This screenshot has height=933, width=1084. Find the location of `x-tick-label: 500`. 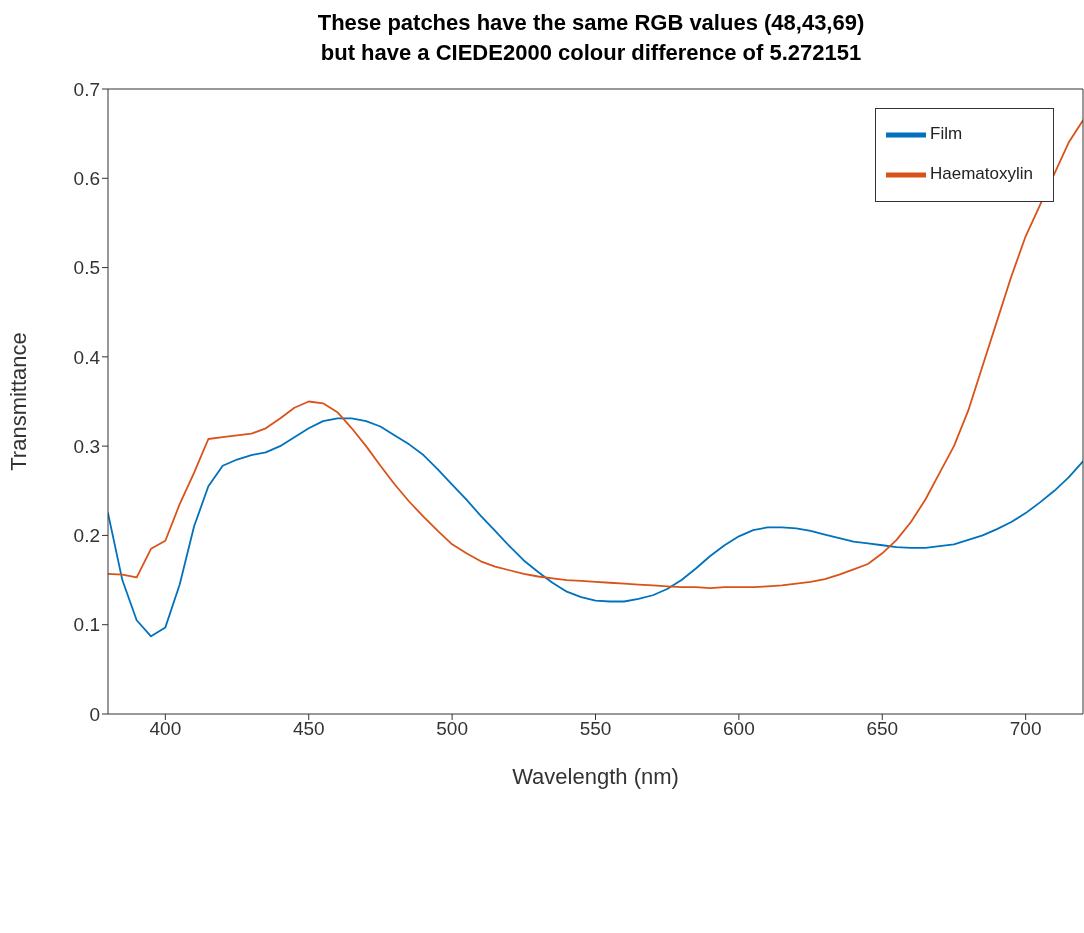

x-tick-label: 500 is located at coordinates (452, 729).